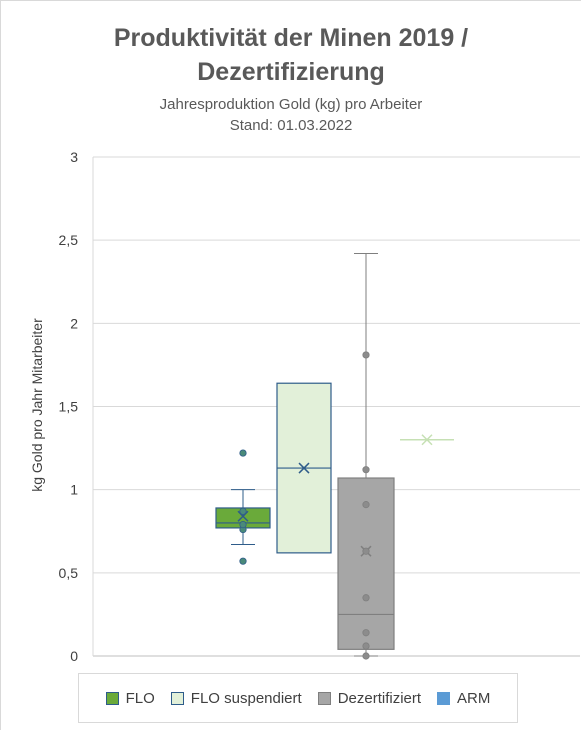 The image size is (582, 731). What do you see at coordinates (69, 407) in the screenshot?
I see `y-tick-label: 1,5` at bounding box center [69, 407].